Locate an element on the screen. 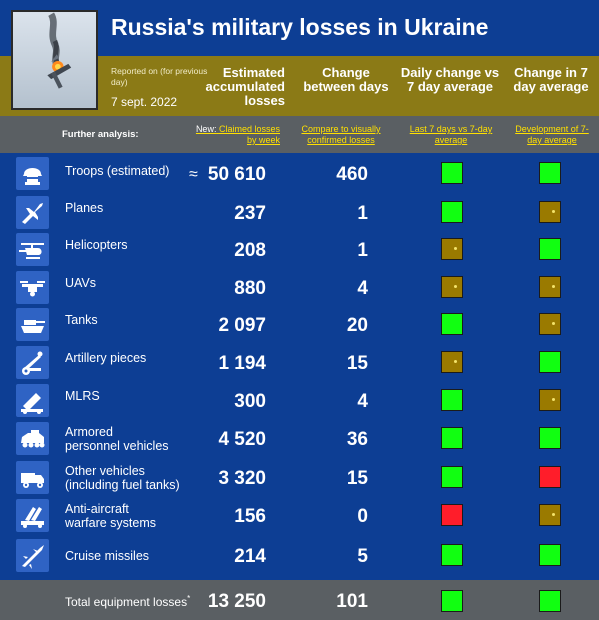 The image size is (599, 620). further-analysis-bar is located at coordinates (299, 134).